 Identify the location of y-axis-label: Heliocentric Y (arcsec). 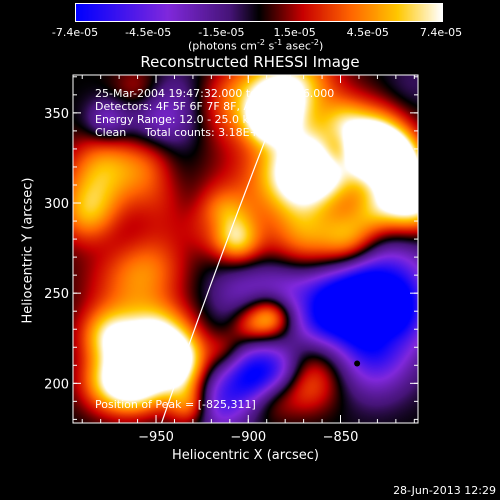
(28, 250).